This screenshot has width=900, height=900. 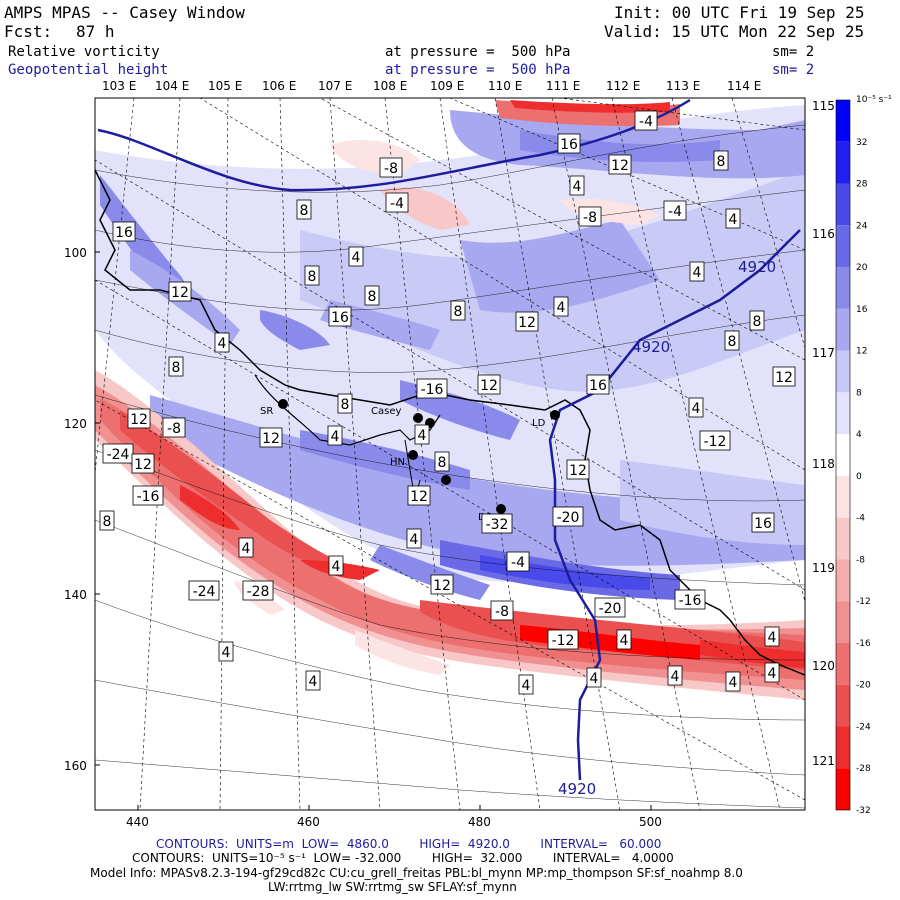 I want to click on colorbar-level-label: 24, so click(x=862, y=226).